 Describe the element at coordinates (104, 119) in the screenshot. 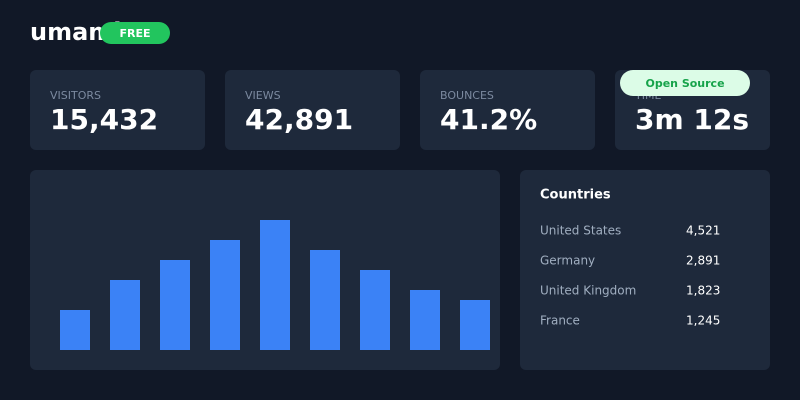

I see `stat-value: 15,432` at that location.